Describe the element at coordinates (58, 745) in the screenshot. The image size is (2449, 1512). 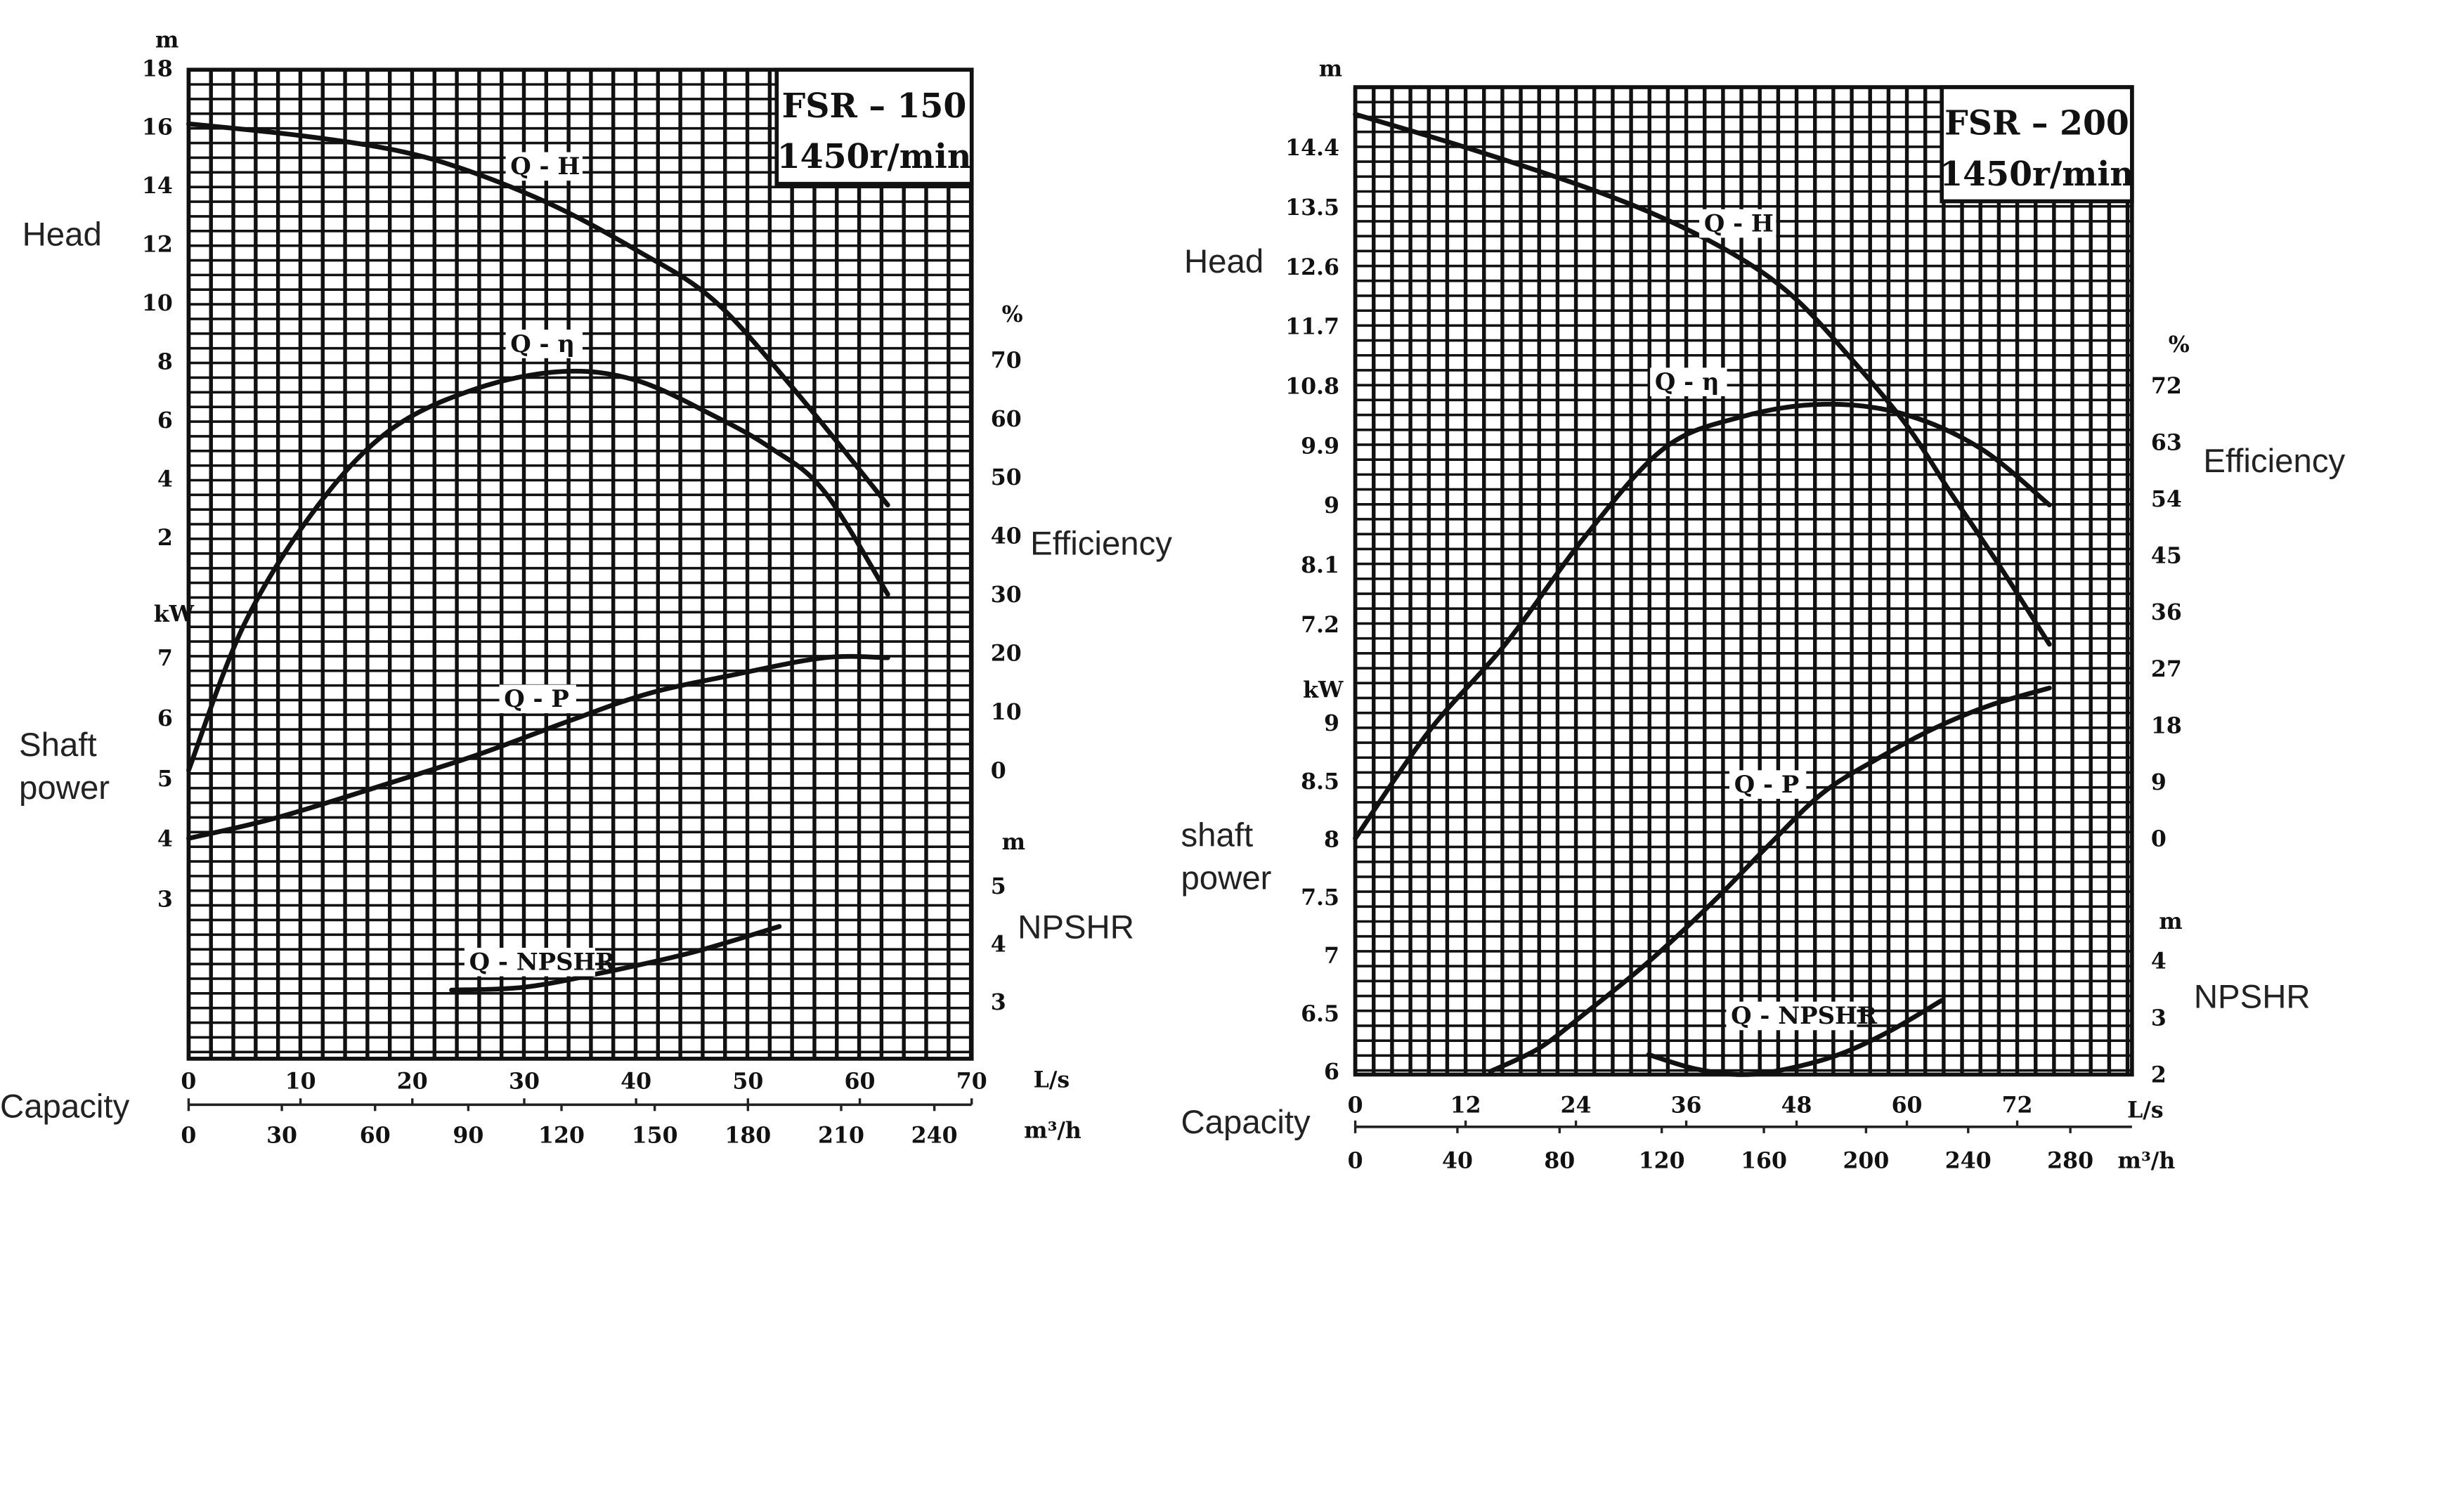
I see `shaft-power-axis-label-line1: Shaft` at that location.